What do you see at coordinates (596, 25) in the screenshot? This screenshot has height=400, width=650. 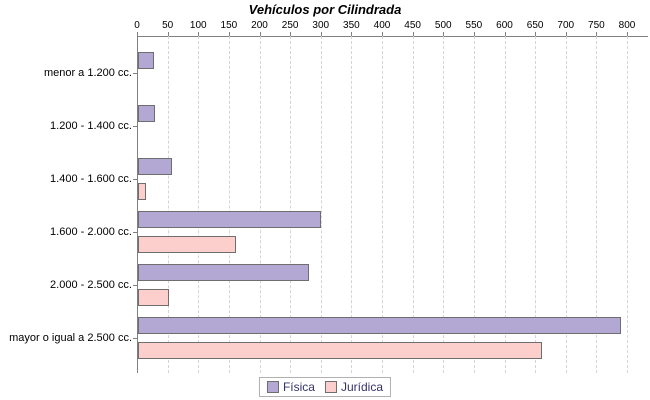 I see `x-tick-label: 750` at bounding box center [596, 25].